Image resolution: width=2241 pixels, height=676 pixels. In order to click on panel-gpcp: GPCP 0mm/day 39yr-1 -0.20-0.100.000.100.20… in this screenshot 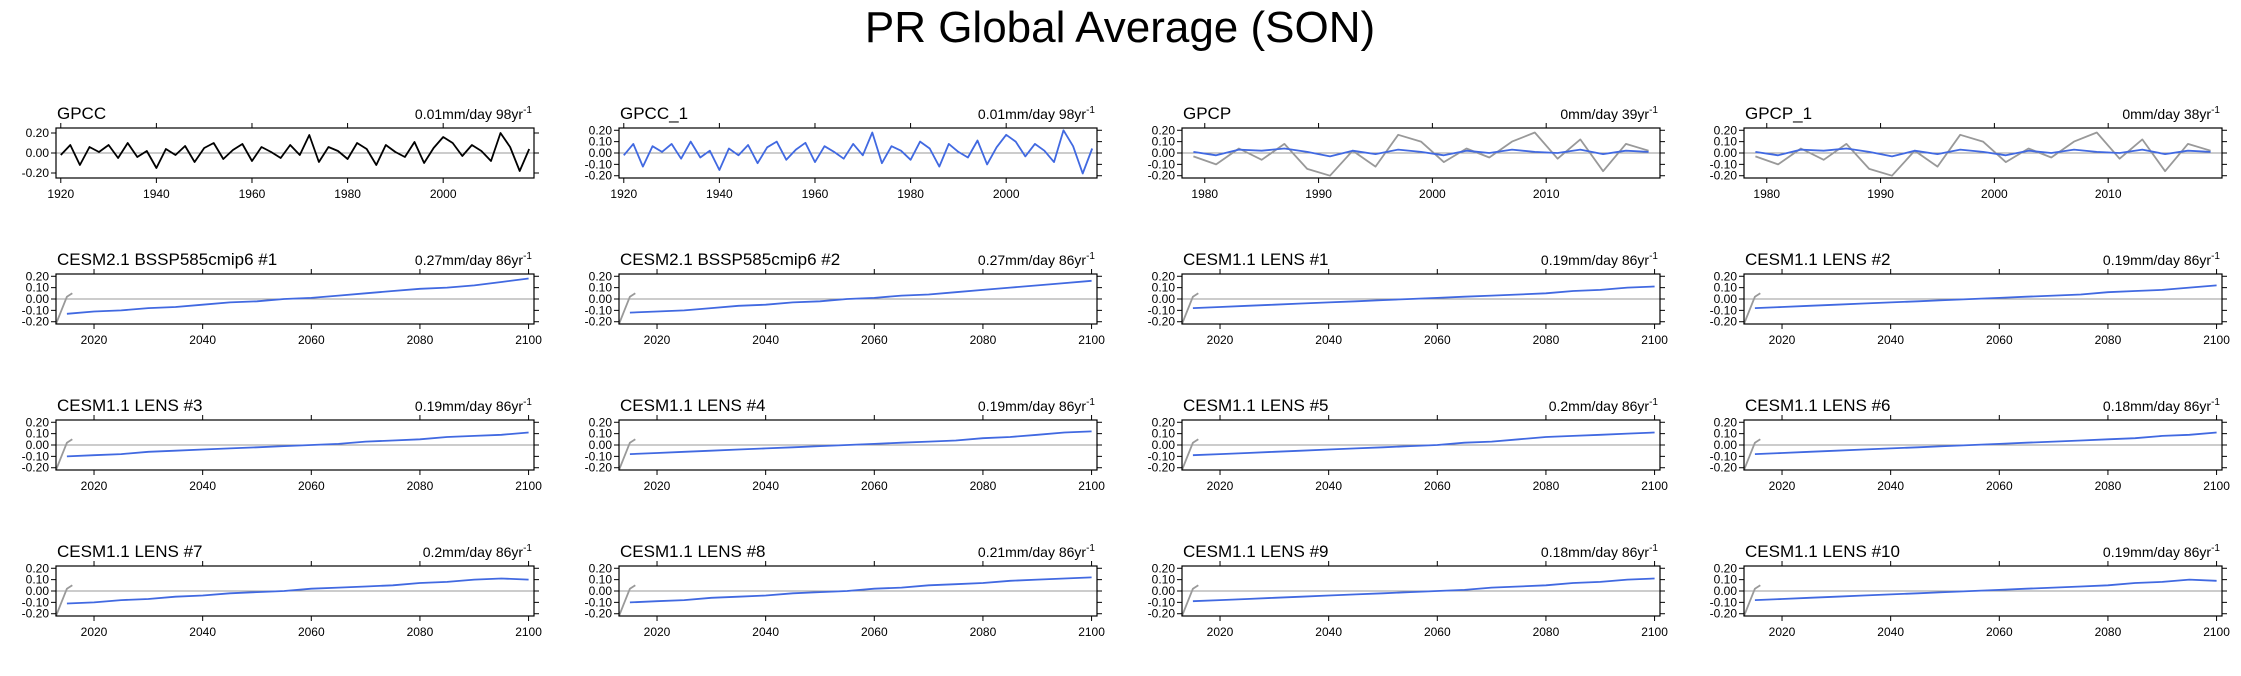, I will do `click(1406, 152)`.